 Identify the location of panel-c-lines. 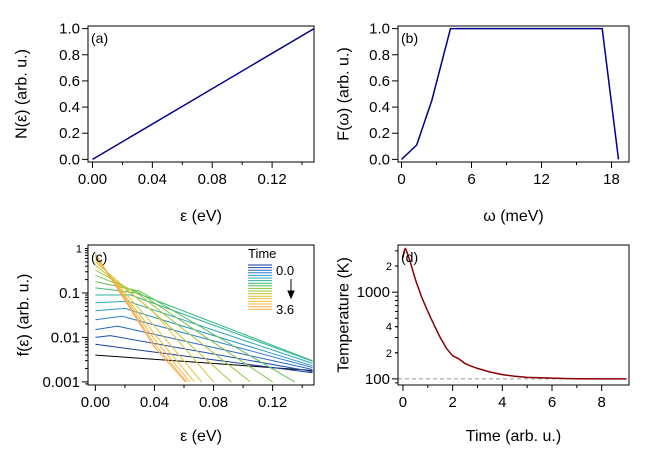
(203, 318).